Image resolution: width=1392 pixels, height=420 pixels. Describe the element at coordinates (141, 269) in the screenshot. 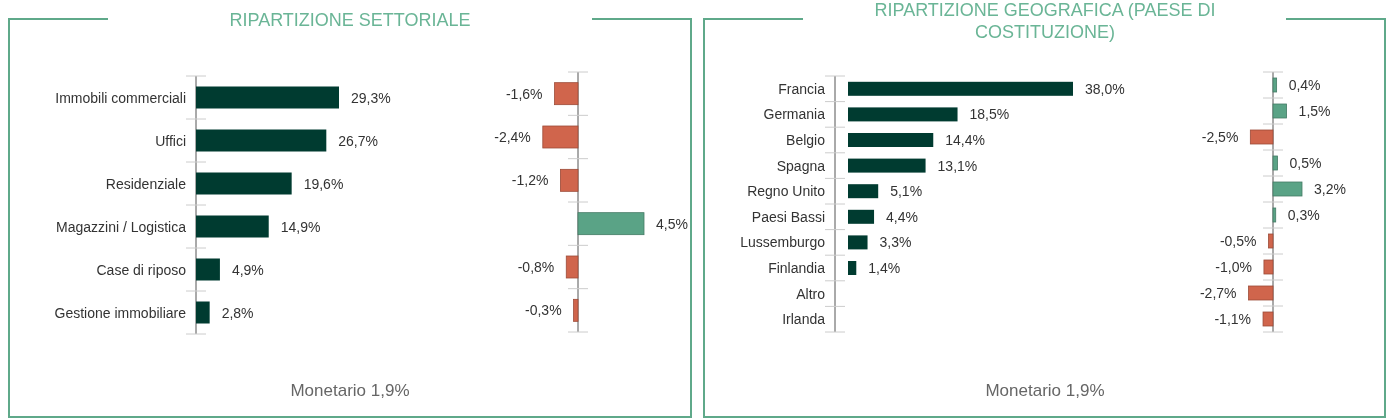

I see `y-tick-label: Case di riposo` at that location.